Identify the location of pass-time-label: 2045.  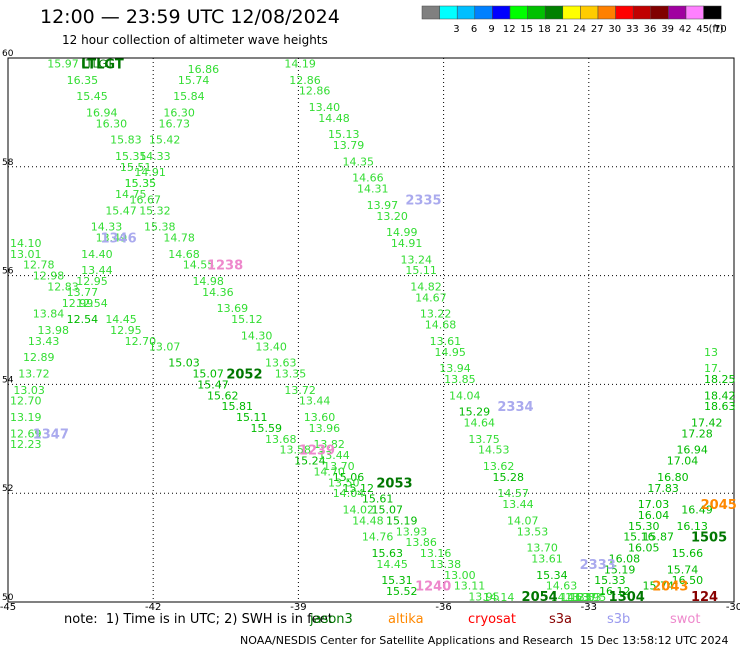
(719, 505).